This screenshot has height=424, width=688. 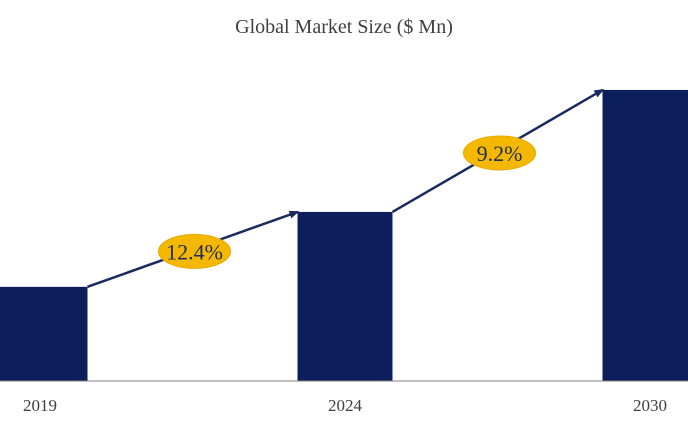 I want to click on x-tick-label-2024: 2024, so click(x=345, y=405).